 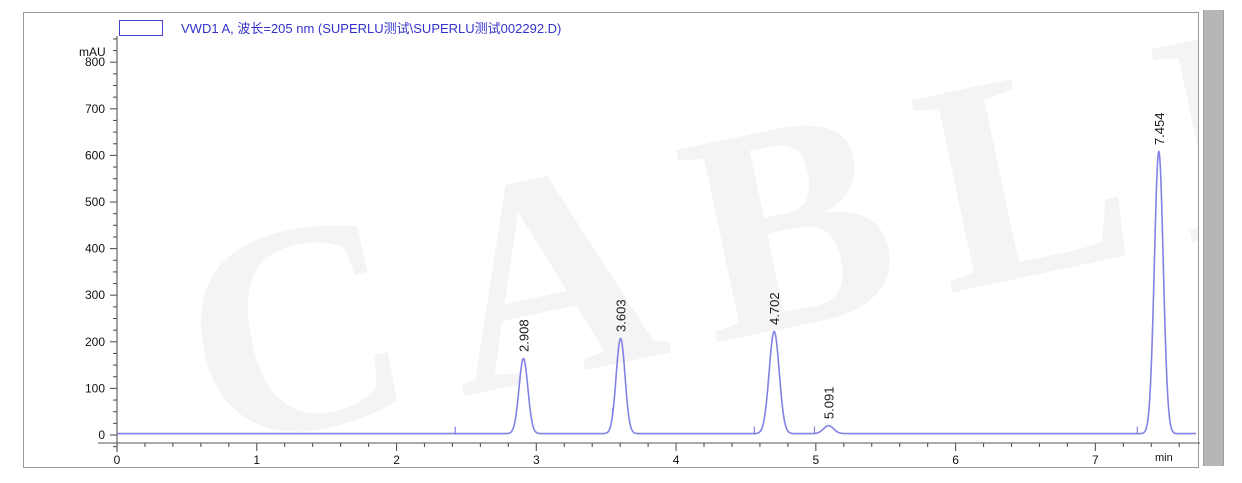 What do you see at coordinates (95, 388) in the screenshot?
I see `y-axis-tick-label: 100` at bounding box center [95, 388].